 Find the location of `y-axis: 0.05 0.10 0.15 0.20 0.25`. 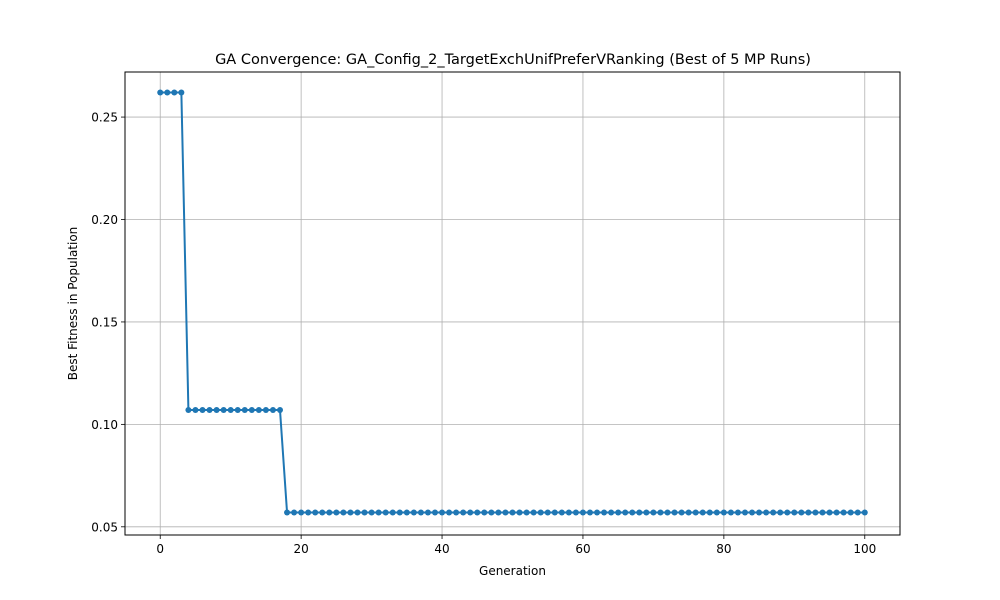

y-axis: 0.05 0.10 0.15 0.20 0.25 is located at coordinates (108, 322).